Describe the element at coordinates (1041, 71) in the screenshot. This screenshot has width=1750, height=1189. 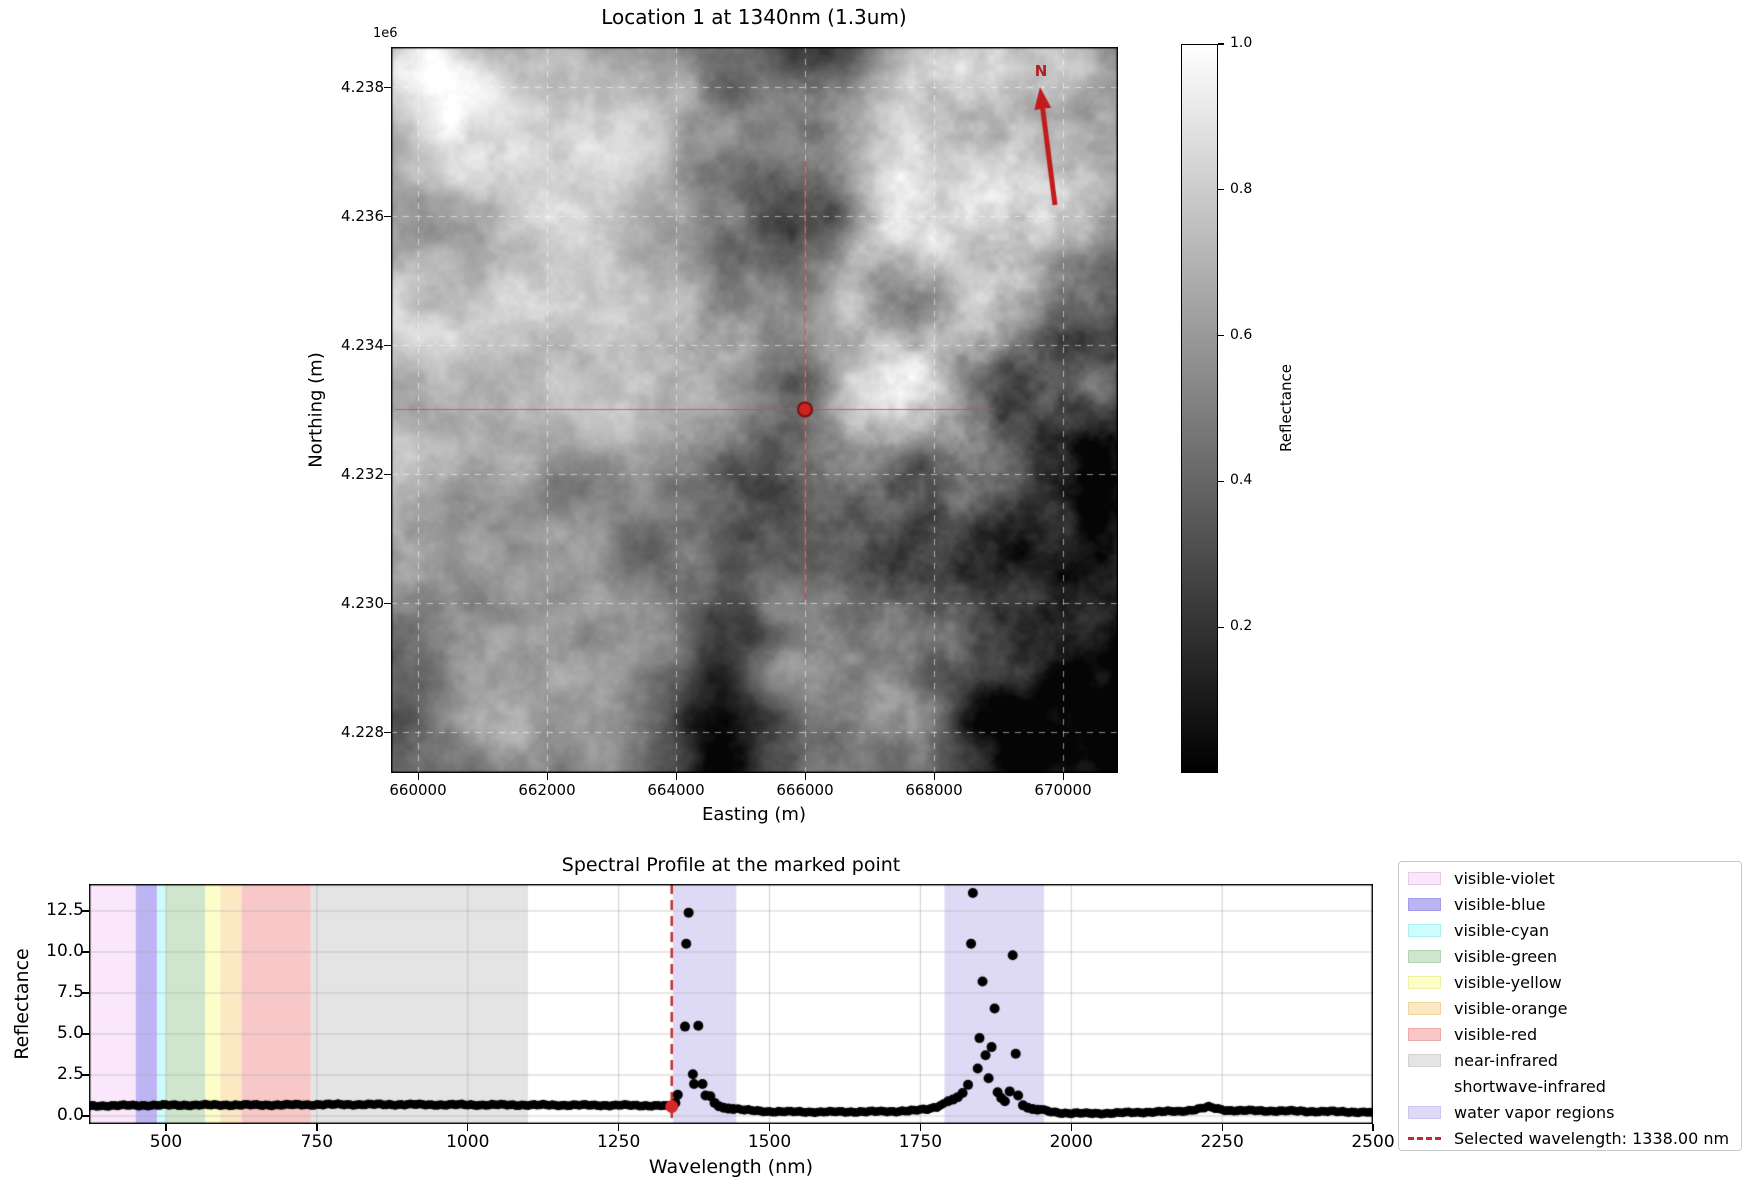
I see `north-arrow-label: N` at that location.